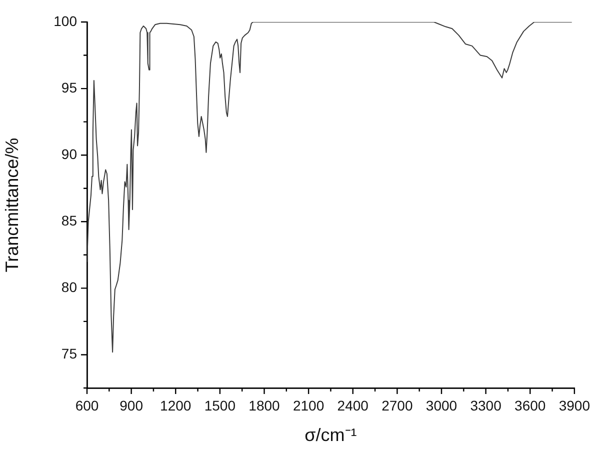  I want to click on x-tick-label: 3000, so click(442, 405).